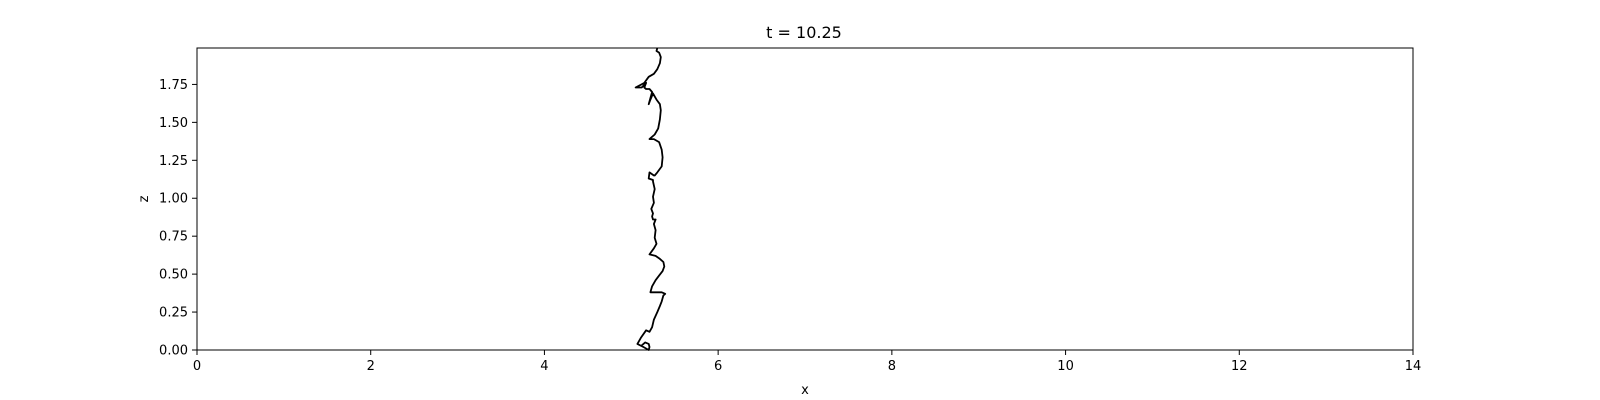 The image size is (1600, 400). Describe the element at coordinates (178, 218) in the screenshot. I see `y-axis-ticks: 0.00 0.25 0.50 0.75 1.00 1.25 1.50 1.75` at that location.